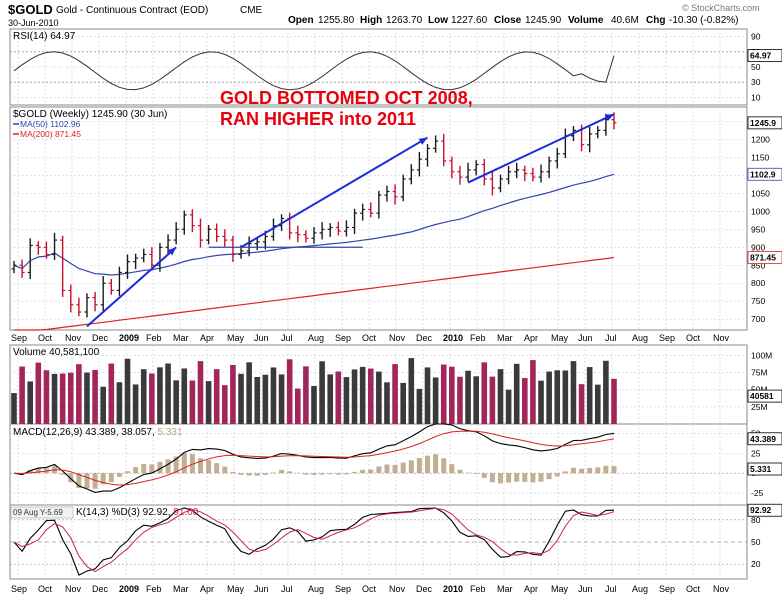 The height and width of the screenshot is (597, 782). What do you see at coordinates (759, 372) in the screenshot?
I see `vol-tick-1: 75M` at bounding box center [759, 372].